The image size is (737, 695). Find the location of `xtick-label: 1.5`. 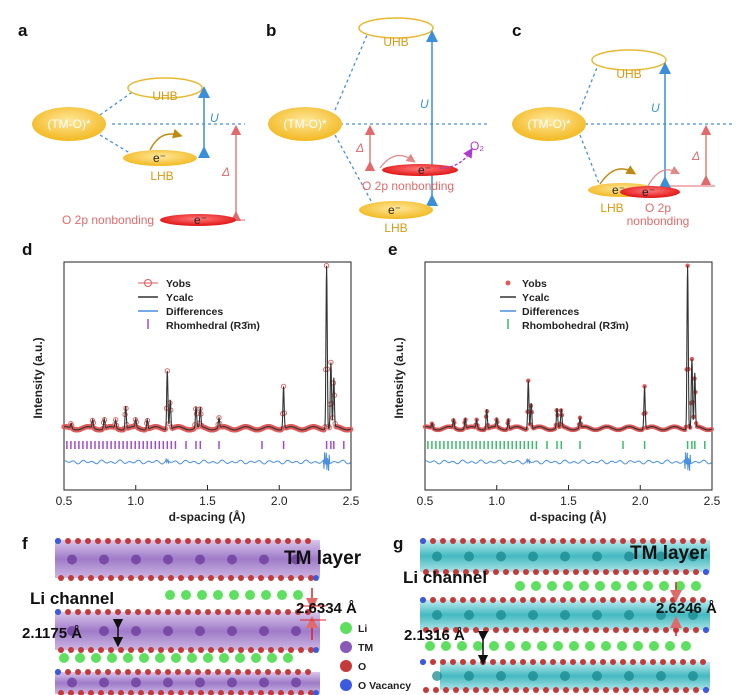

xtick-label: 1.5 is located at coordinates (207, 501).